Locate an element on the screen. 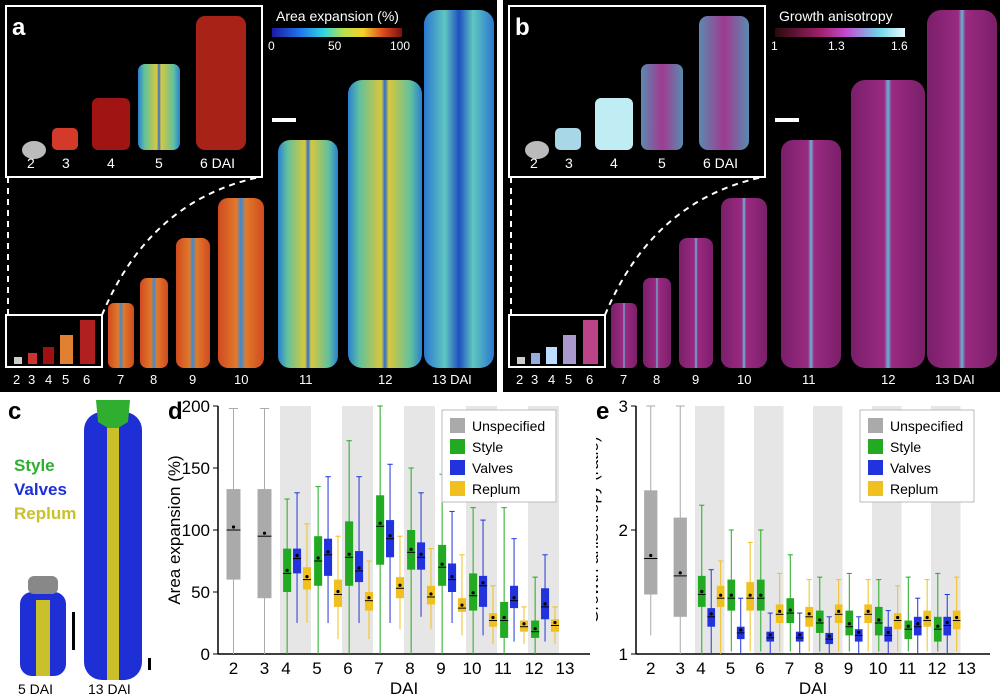 The height and width of the screenshot is (699, 1000). colorbar-tick-a-0: 0 is located at coordinates (271, 46).